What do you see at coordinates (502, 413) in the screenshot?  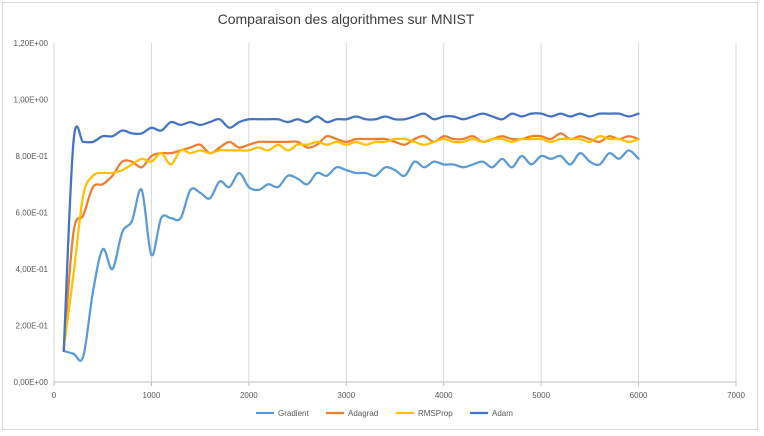 I see `legend-label: Adam` at bounding box center [502, 413].